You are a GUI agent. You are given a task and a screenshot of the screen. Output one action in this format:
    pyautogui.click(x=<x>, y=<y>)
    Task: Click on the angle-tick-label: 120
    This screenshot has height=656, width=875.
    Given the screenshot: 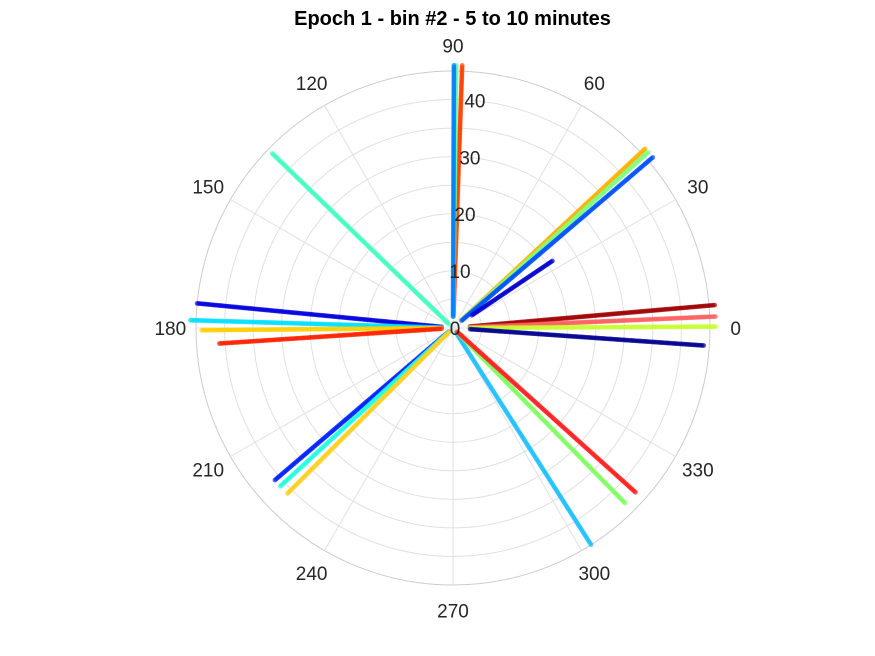 What is the action you would take?
    pyautogui.click(x=312, y=84)
    